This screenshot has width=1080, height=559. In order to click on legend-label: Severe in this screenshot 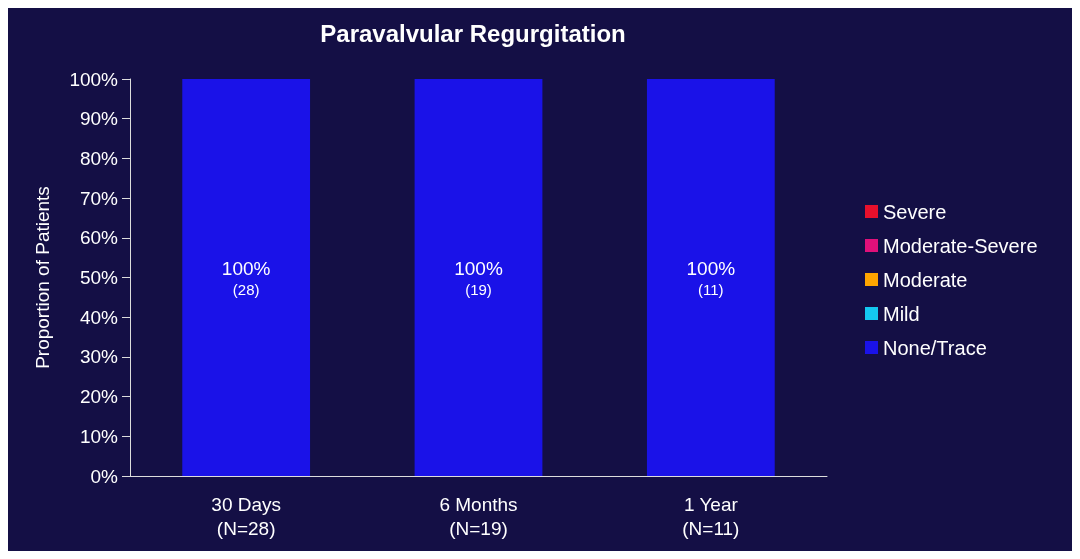, I will do `click(915, 211)`.